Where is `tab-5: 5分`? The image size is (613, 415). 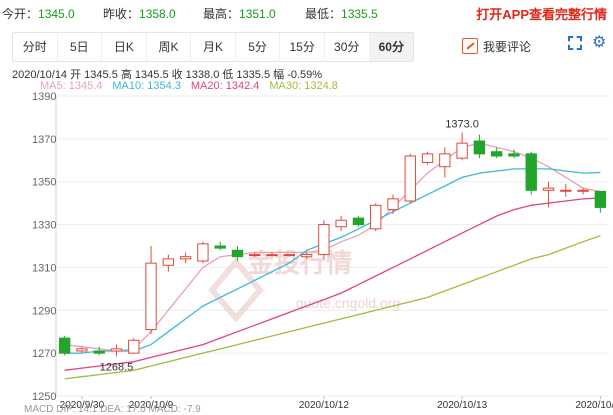
tab-5: 5分 is located at coordinates (258, 47).